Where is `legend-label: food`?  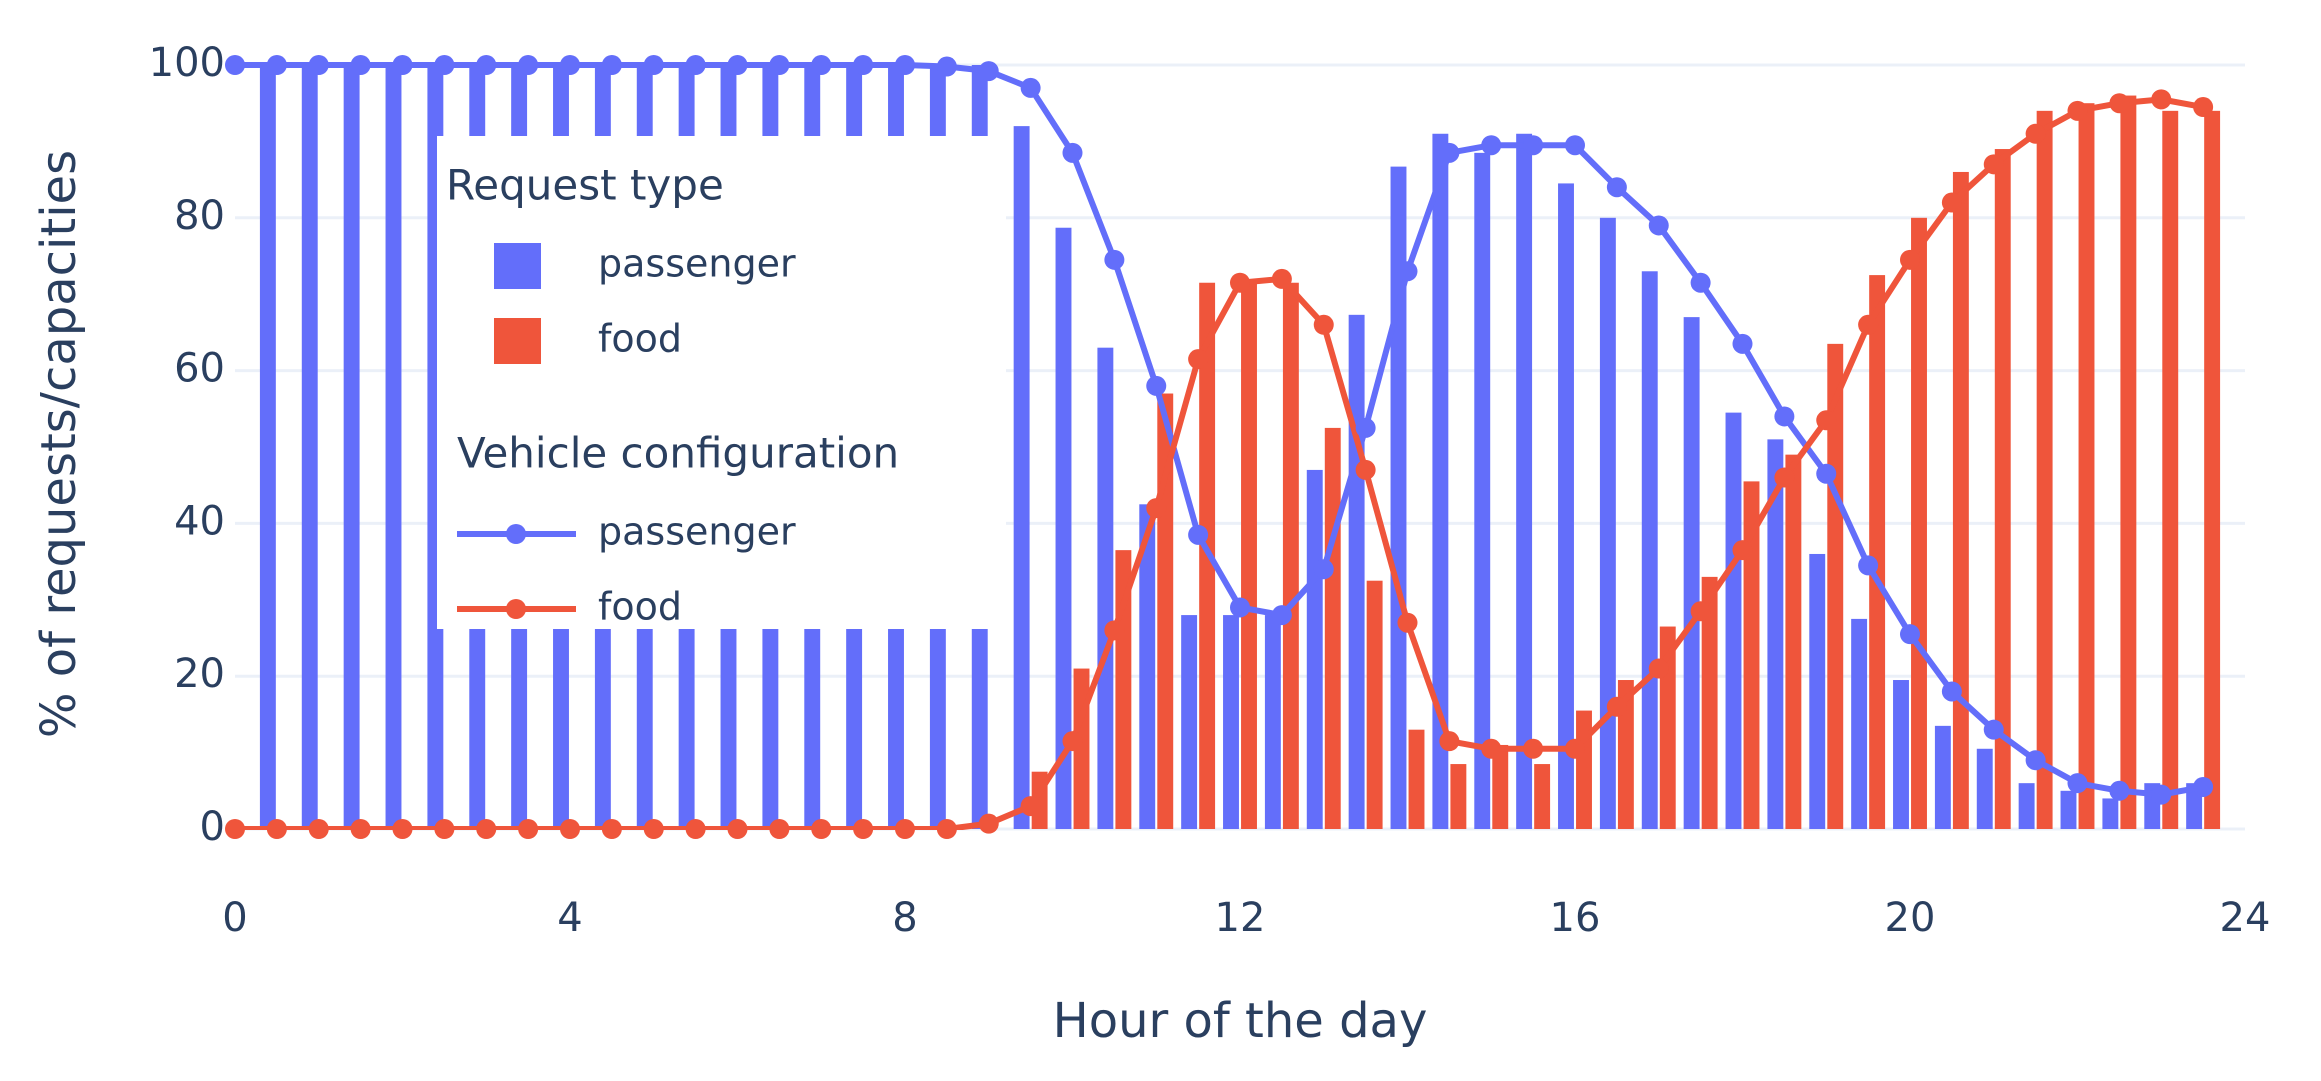 legend-label: food is located at coordinates (640, 339).